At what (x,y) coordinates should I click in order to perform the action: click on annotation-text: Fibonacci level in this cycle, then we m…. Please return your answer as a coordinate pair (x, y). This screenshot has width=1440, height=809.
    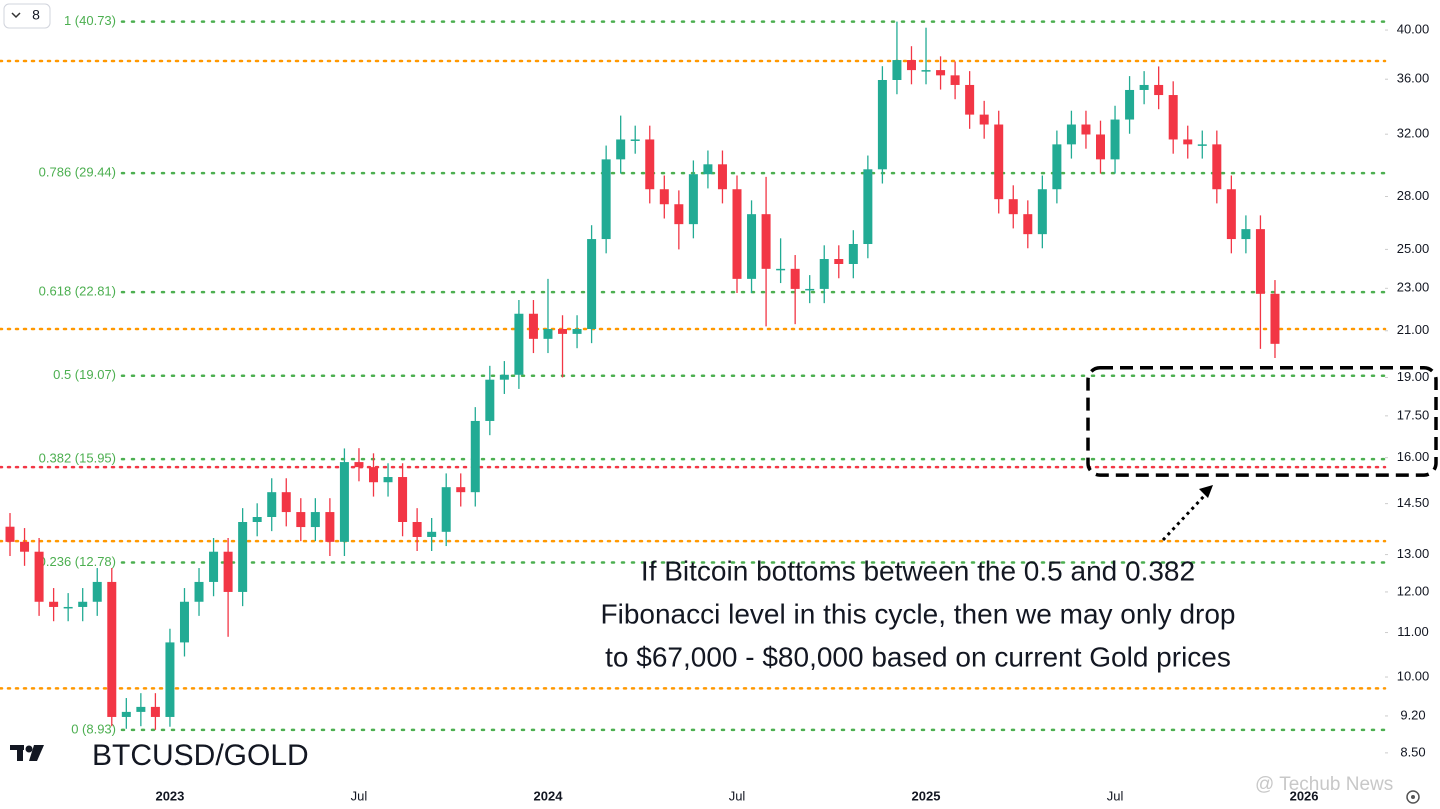
    Looking at the image, I should click on (918, 613).